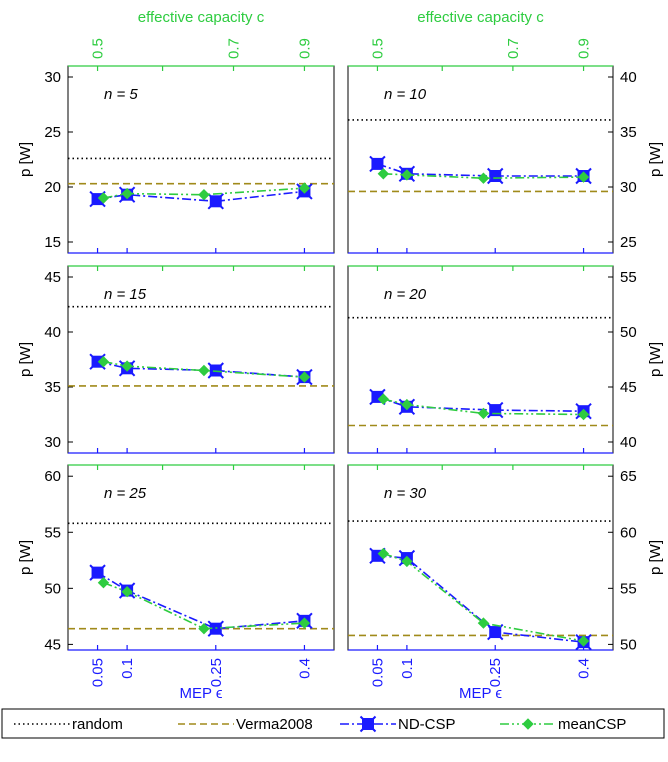  What do you see at coordinates (628, 332) in the screenshot?
I see `panel-4-y-tick-label: 50` at bounding box center [628, 332].